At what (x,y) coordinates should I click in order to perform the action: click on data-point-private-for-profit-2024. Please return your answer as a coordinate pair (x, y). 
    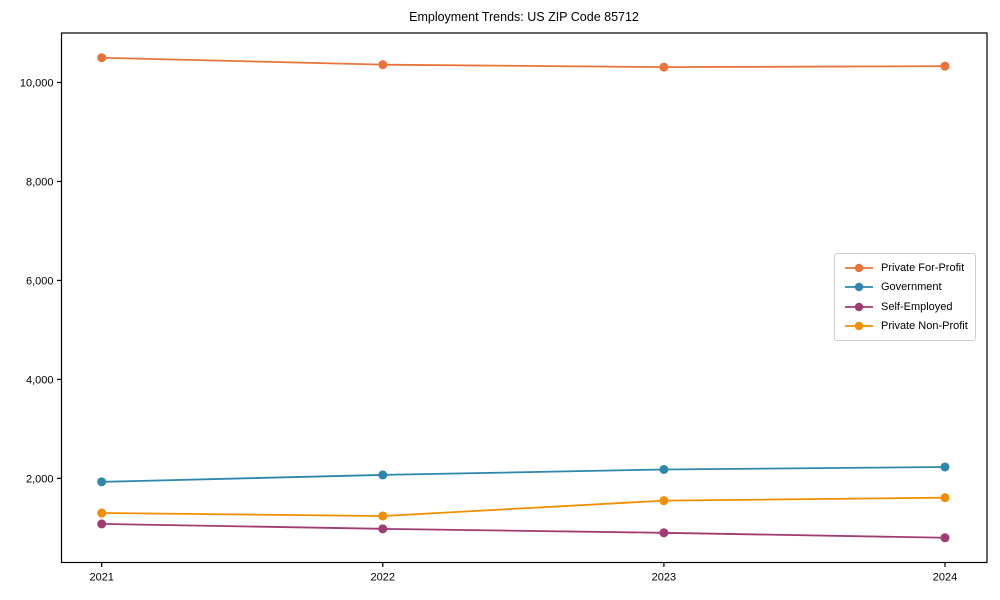
    Looking at the image, I should click on (945, 66).